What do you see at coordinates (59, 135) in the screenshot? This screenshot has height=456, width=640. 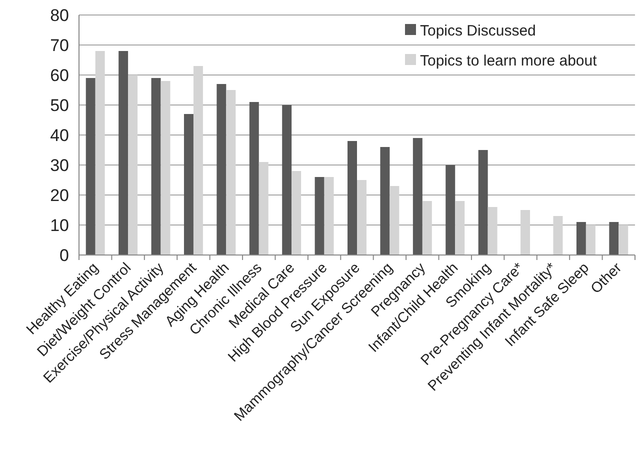 I see `y-tick-label: 40` at bounding box center [59, 135].